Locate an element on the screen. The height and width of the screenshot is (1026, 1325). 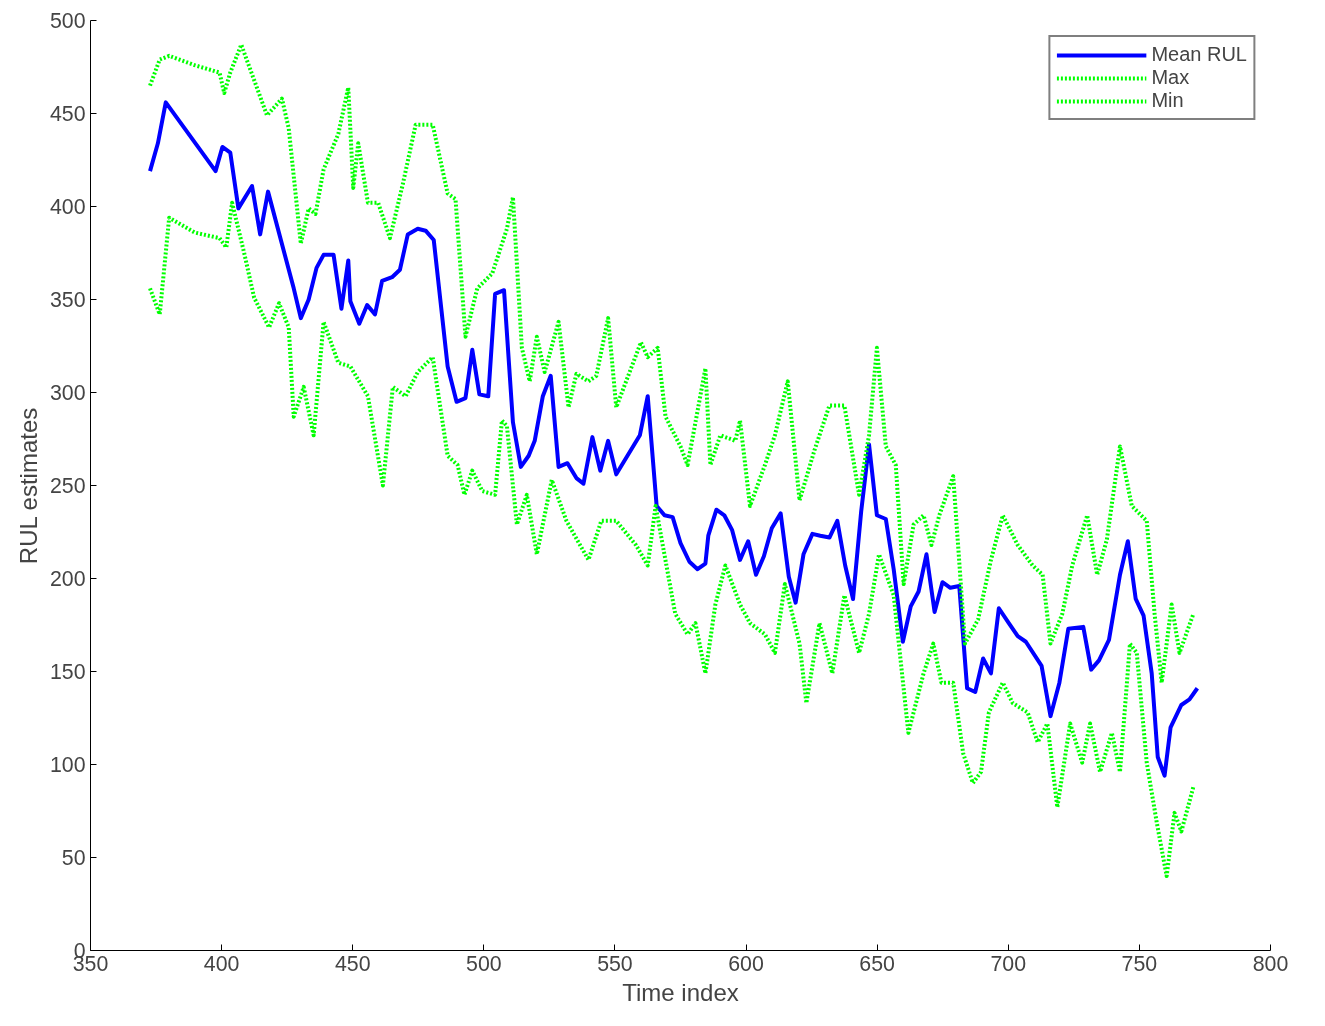
x-tick-label: 600 is located at coordinates (746, 963).